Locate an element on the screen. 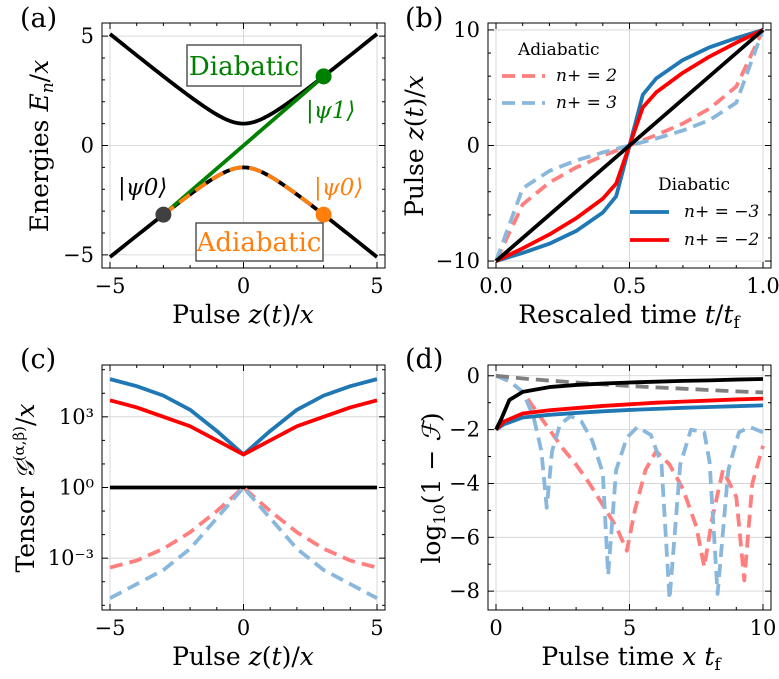 The height and width of the screenshot is (679, 779). y-tick-label: 10⁰ is located at coordinates (76, 488).